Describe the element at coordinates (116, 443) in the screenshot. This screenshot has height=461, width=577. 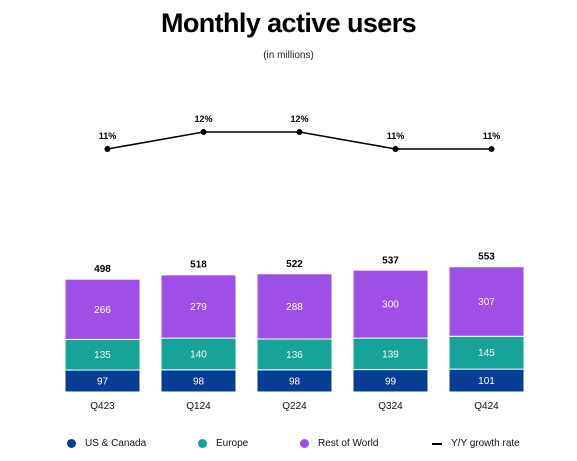
I see `legend-label: US & Canada` at that location.